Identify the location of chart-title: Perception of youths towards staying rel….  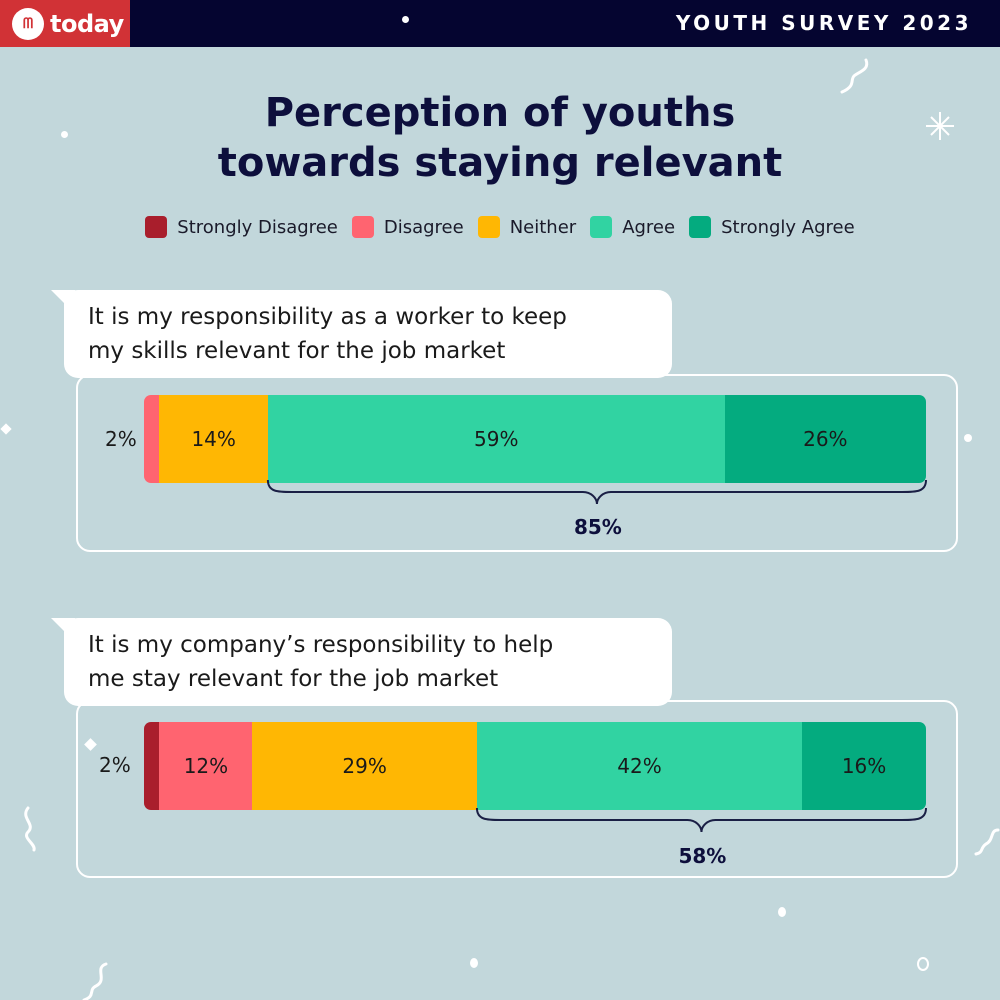
(500, 138).